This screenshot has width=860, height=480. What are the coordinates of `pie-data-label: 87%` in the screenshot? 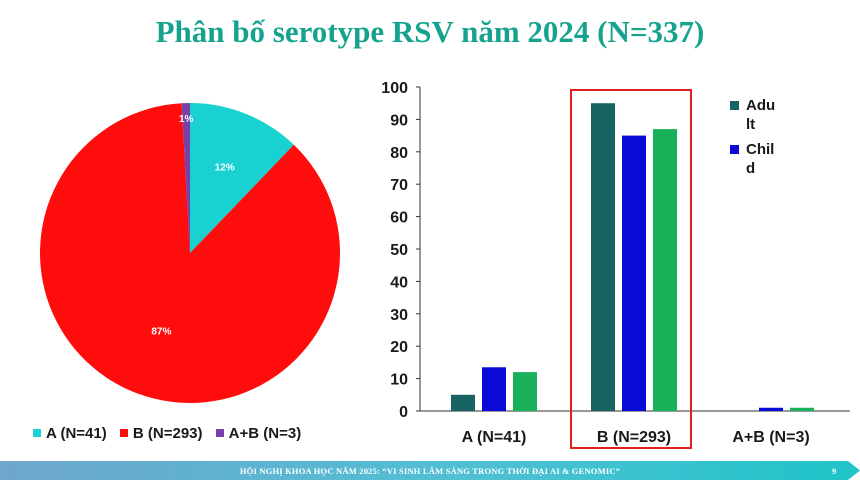 It's located at (161, 331).